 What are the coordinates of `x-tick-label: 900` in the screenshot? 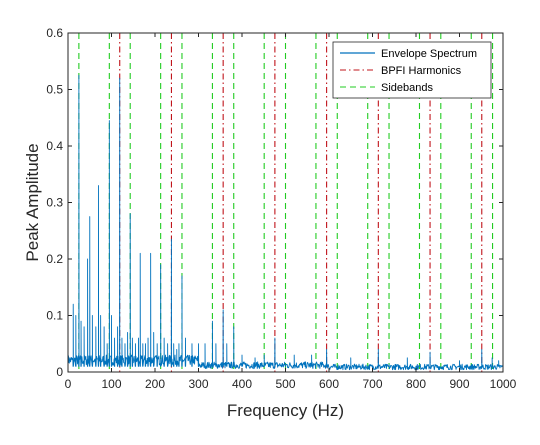 It's located at (459, 384).